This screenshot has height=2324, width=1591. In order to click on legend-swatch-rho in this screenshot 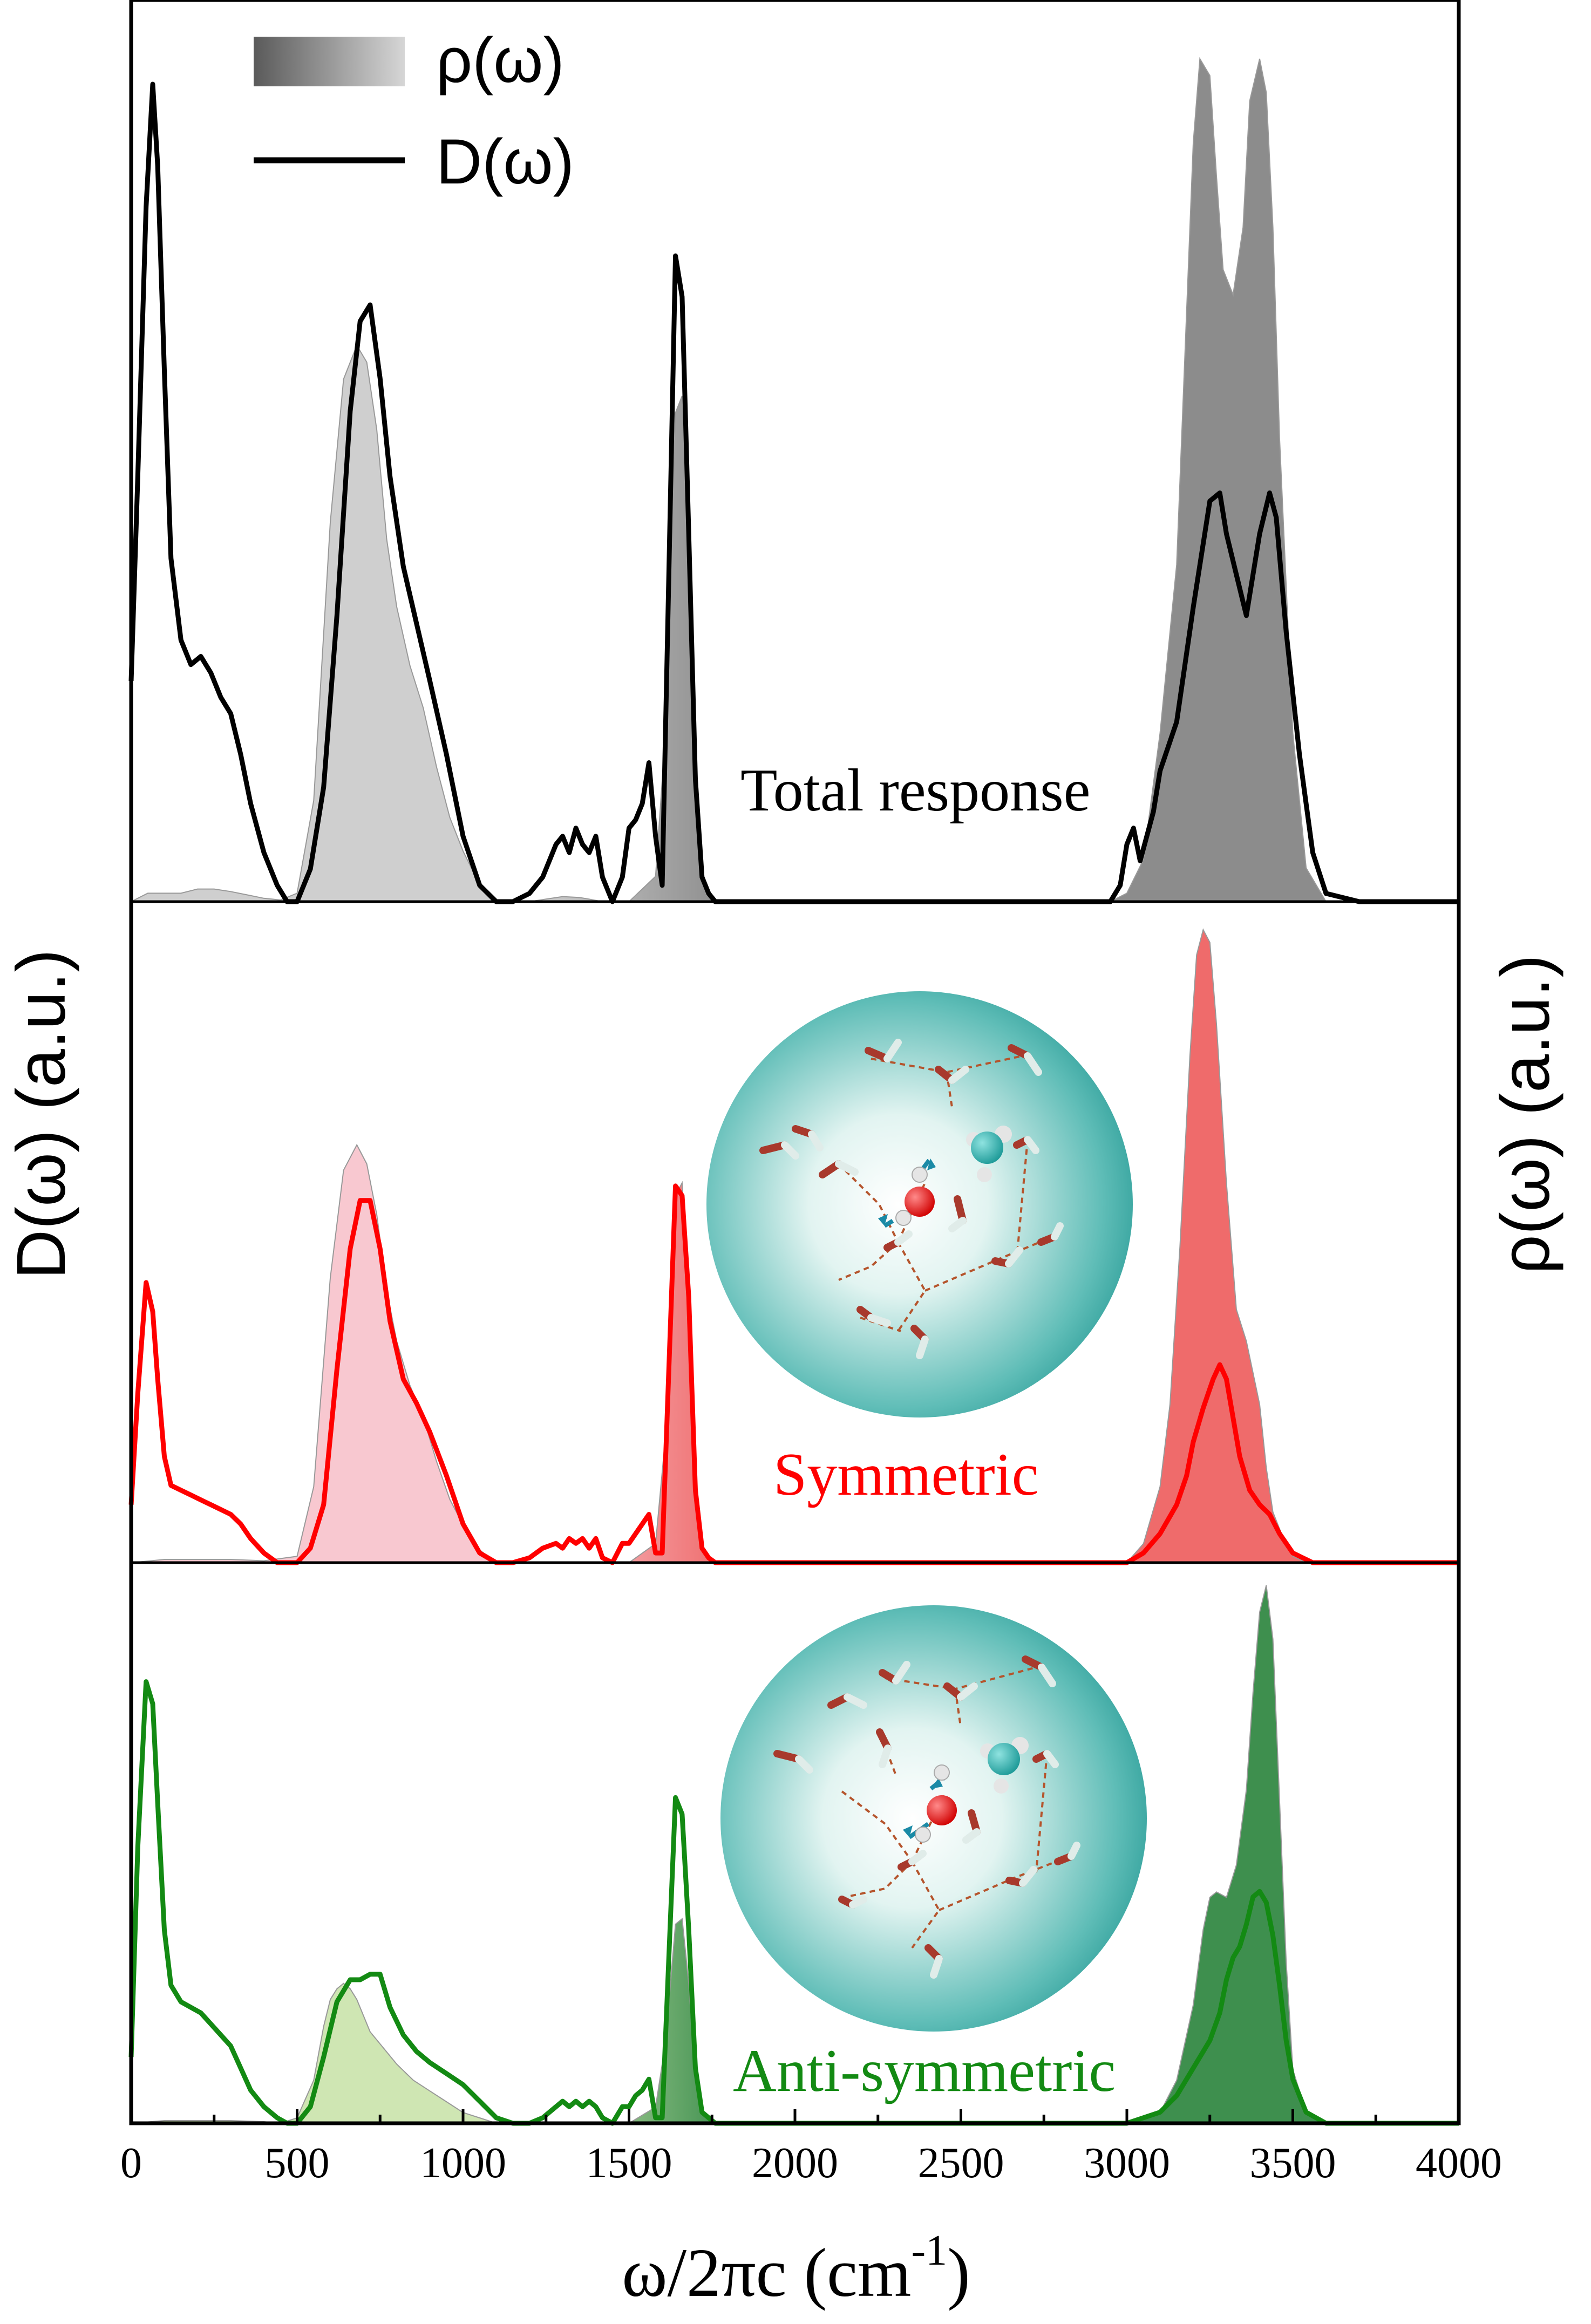, I will do `click(329, 61)`.